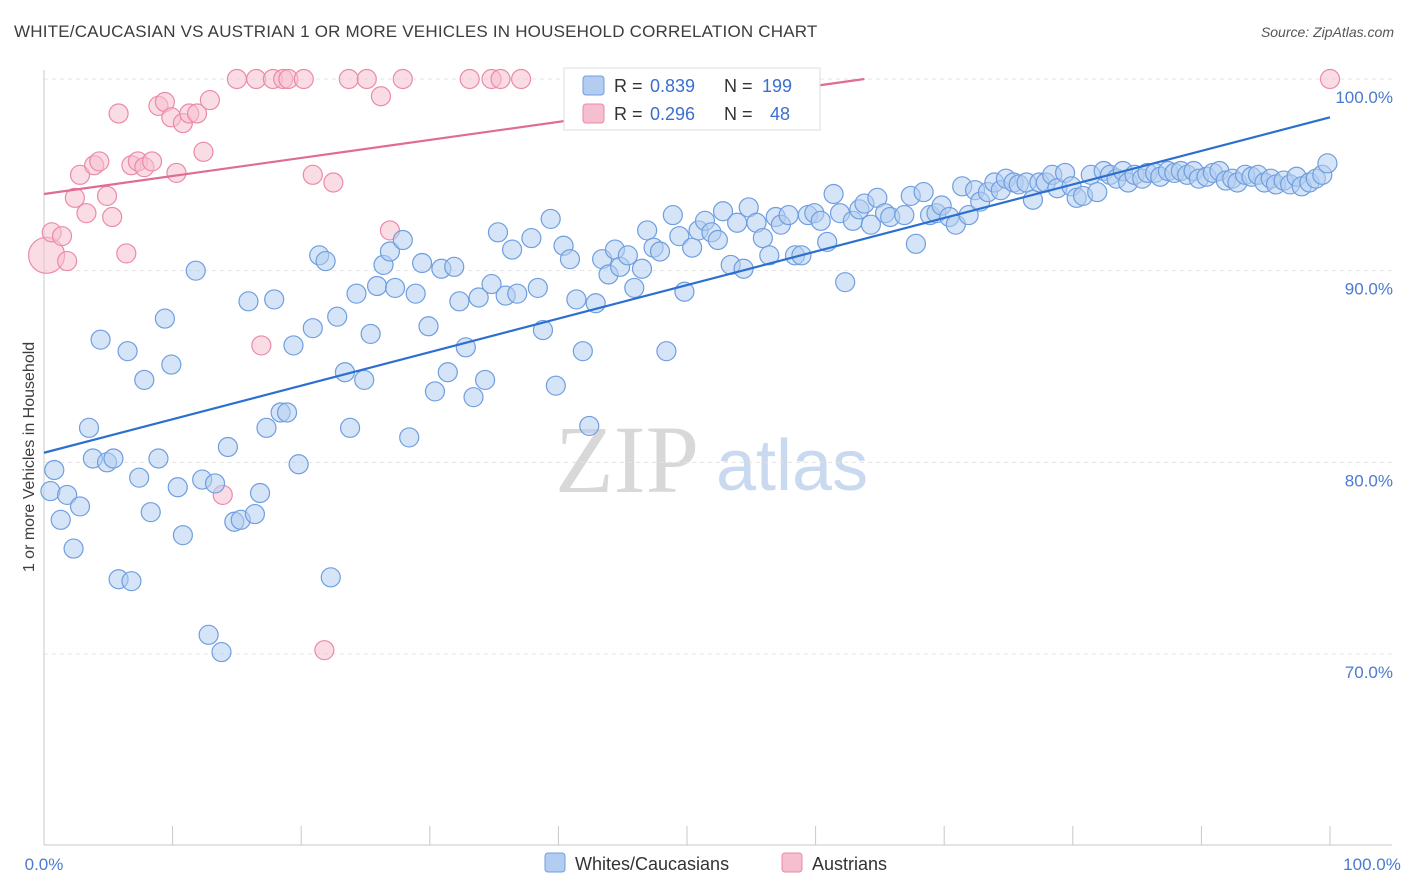  Describe the element at coordinates (29, 457) in the screenshot. I see `y-axis-label: 1 or more Vehicles in Household` at that location.